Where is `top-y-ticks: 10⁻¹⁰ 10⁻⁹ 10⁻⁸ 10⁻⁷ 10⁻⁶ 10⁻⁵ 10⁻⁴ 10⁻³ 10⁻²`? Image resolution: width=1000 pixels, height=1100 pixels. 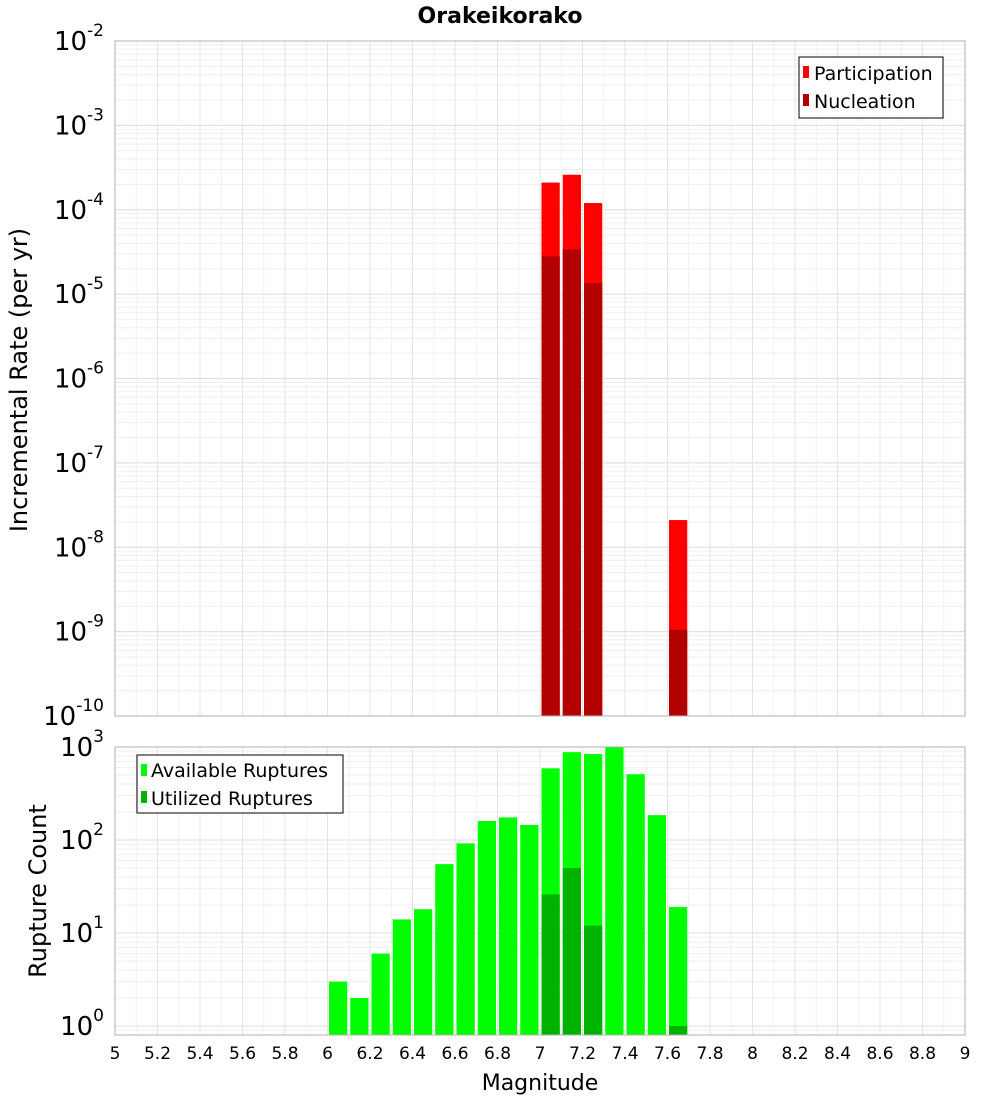 top-y-ticks: 10⁻¹⁰ 10⁻⁹ 10⁻⁸ 10⁻⁷ 10⁻⁶ 10⁻⁵ 10⁻⁴ 10⁻³ 10⁻² is located at coordinates (73, 376).